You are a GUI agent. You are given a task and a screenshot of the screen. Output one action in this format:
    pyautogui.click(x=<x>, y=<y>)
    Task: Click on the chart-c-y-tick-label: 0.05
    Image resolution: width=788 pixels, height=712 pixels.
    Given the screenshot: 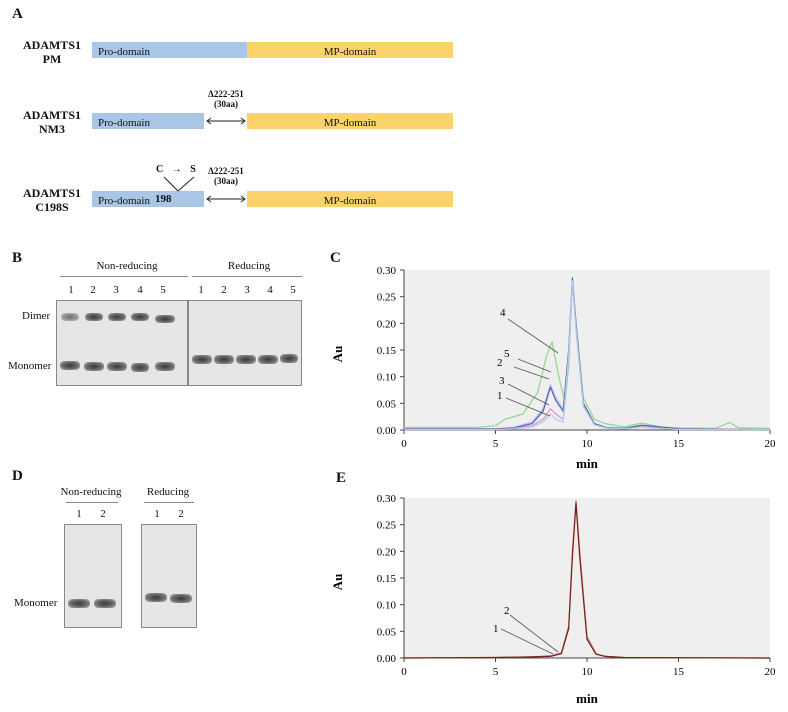 What is the action you would take?
    pyautogui.click(x=387, y=404)
    